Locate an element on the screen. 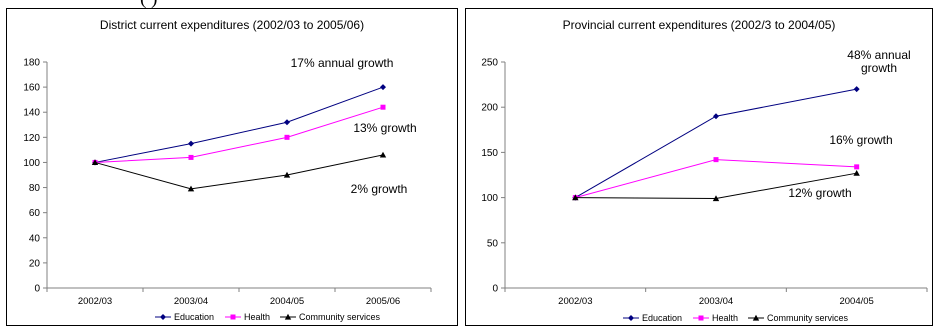 This screenshot has height=326, width=936. header-fragment-text: ( ) is located at coordinates (148, 4).